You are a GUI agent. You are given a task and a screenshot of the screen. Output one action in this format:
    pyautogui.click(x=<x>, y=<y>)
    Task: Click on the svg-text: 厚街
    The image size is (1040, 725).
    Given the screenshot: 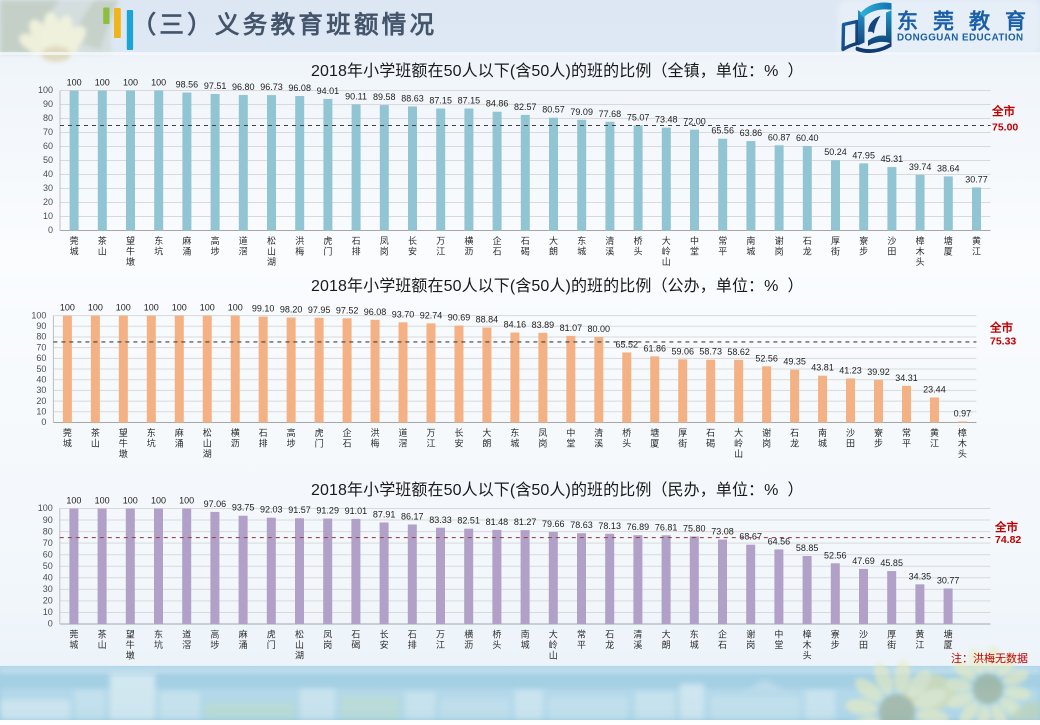 What is the action you would take?
    pyautogui.click(x=891, y=640)
    